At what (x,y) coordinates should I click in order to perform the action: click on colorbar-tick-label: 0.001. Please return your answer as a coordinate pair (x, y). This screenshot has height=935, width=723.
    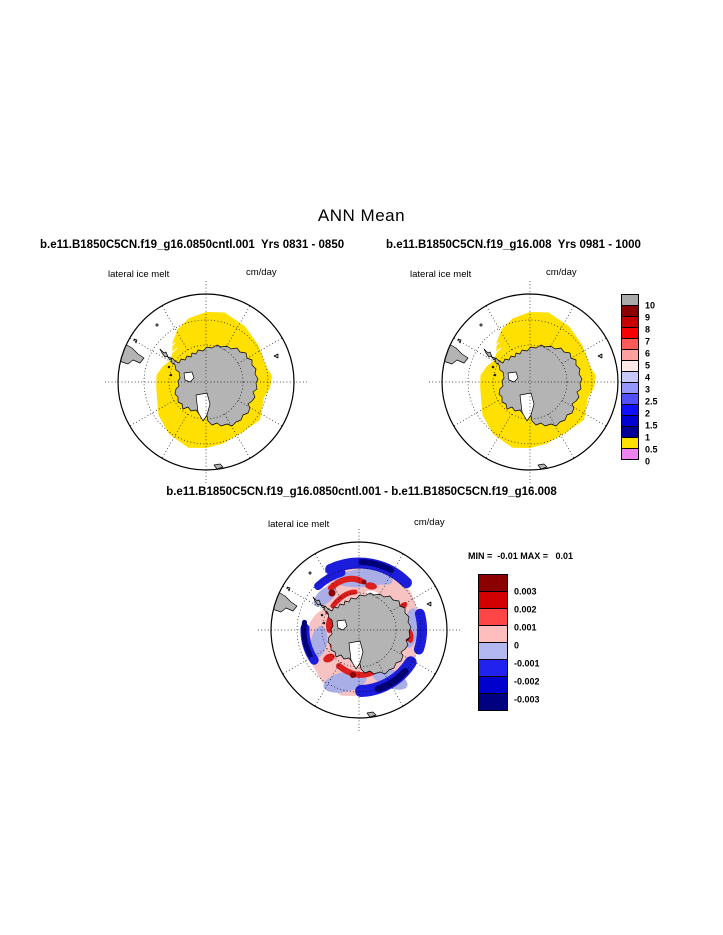
    Looking at the image, I should click on (525, 627).